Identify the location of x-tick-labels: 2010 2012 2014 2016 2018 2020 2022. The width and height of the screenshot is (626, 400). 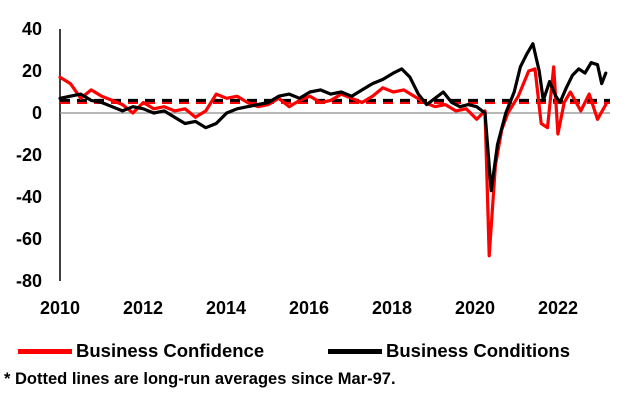
(309, 308).